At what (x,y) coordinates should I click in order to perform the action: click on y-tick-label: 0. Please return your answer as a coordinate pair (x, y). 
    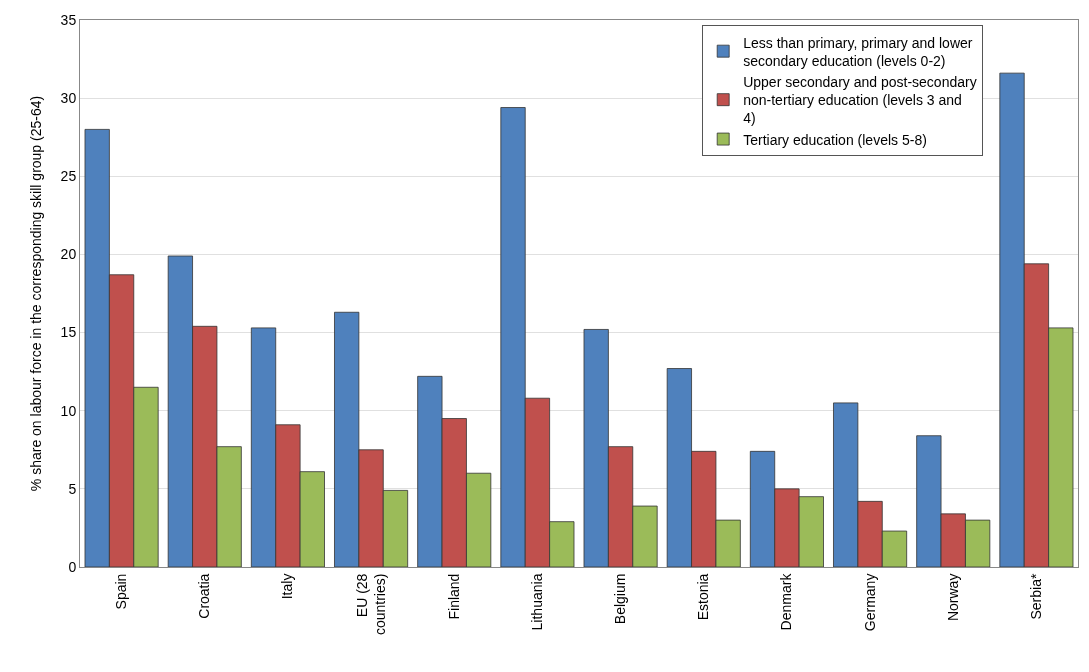
    Looking at the image, I should click on (72, 566).